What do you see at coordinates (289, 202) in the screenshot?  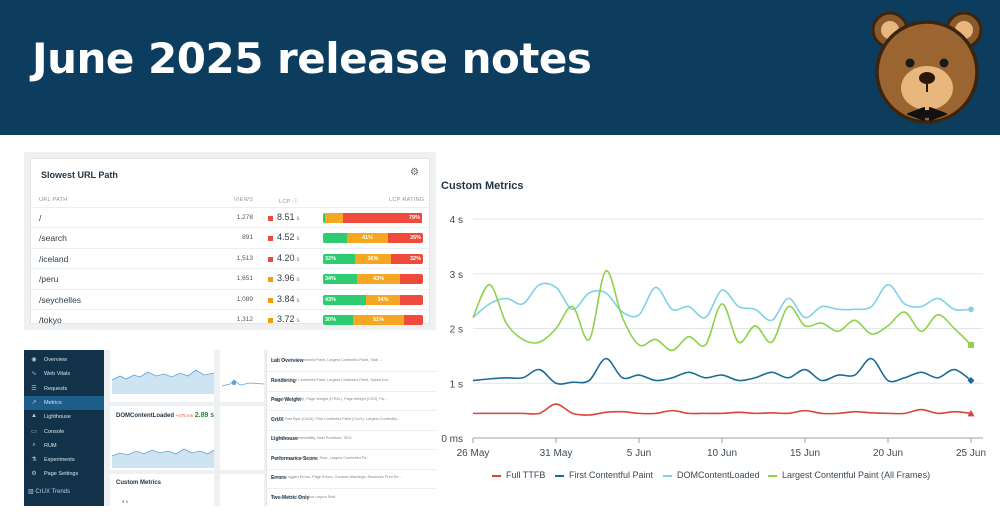 I see `column-header-lcp: LCP ⓘ` at bounding box center [289, 202].